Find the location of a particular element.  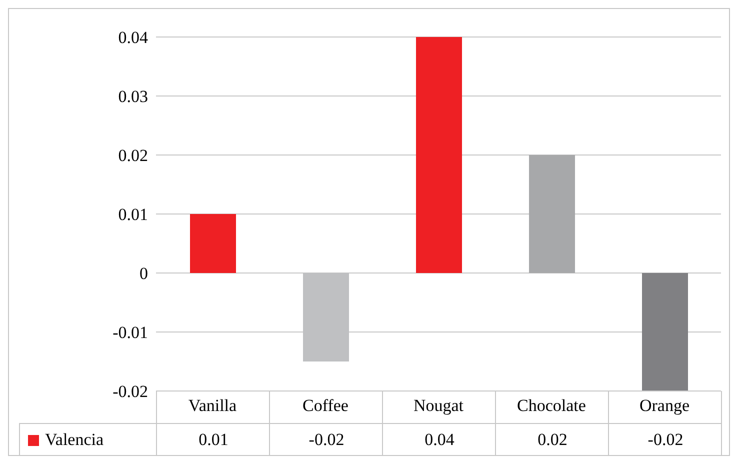

y-tick-label: -0.01 is located at coordinates (130, 332).